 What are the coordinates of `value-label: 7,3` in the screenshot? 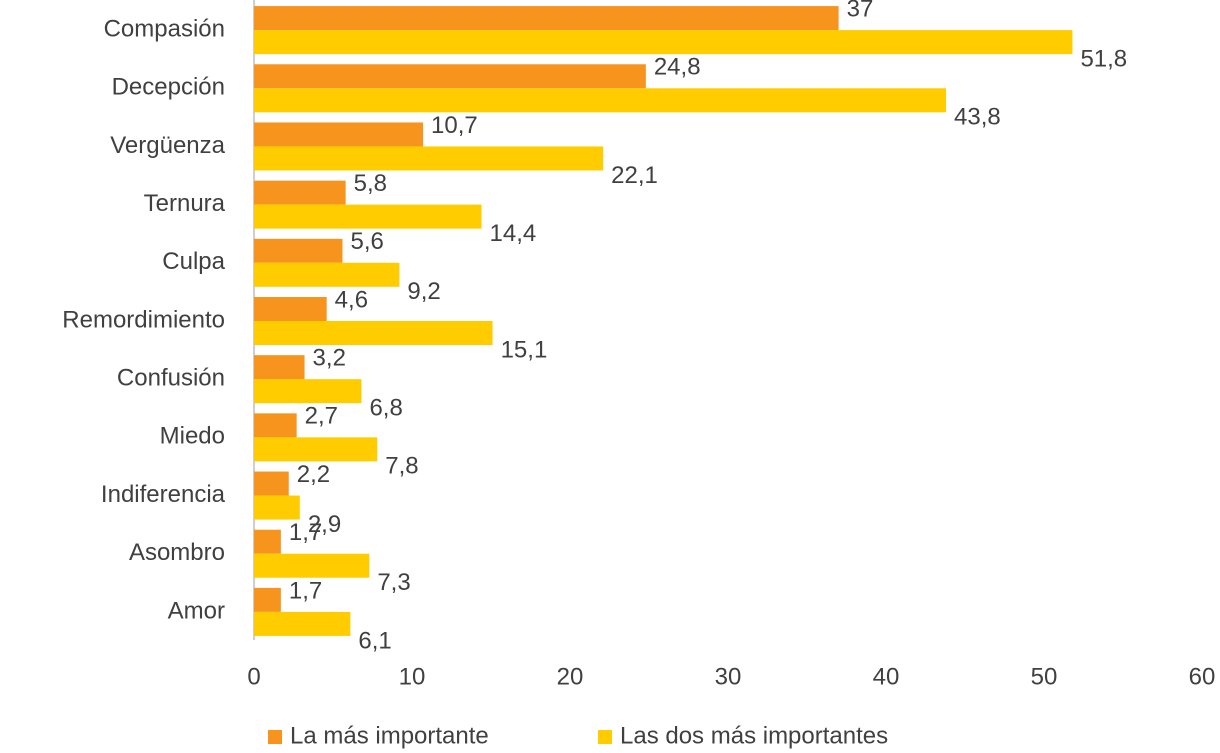 It's located at (393, 582).